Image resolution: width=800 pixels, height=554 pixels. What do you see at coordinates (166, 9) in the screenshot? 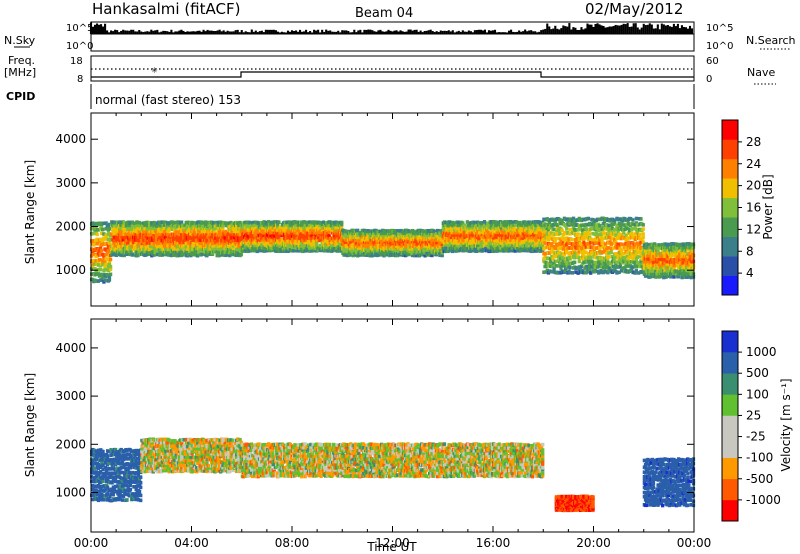
I see `station-title: Hankasalmi (fitACF)` at bounding box center [166, 9].